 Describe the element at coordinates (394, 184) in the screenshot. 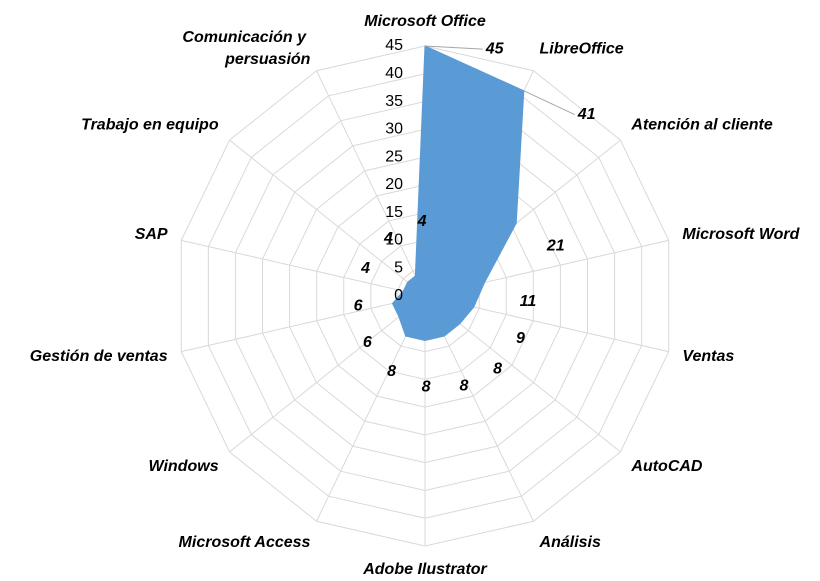

I see `y-tick-label: 20` at that location.